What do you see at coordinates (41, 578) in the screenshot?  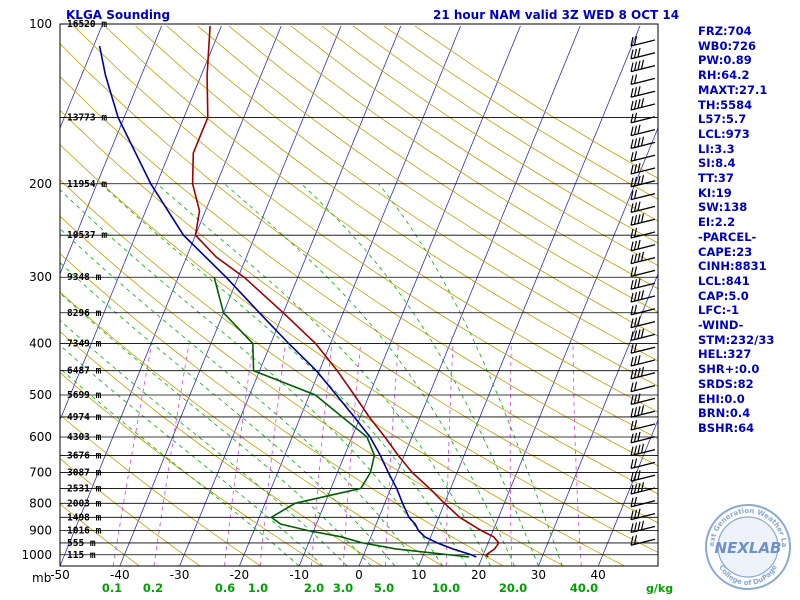 I see `pressure-unit-label: mb` at bounding box center [41, 578].